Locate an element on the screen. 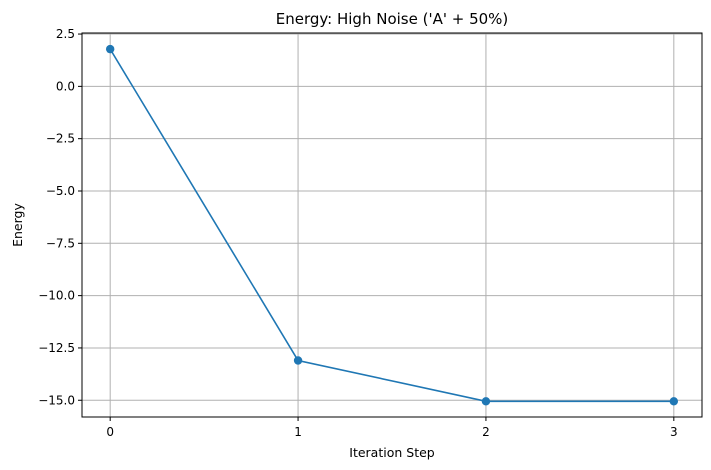 The width and height of the screenshot is (711, 470). y-tick-label: 2.5 is located at coordinates (65, 34).